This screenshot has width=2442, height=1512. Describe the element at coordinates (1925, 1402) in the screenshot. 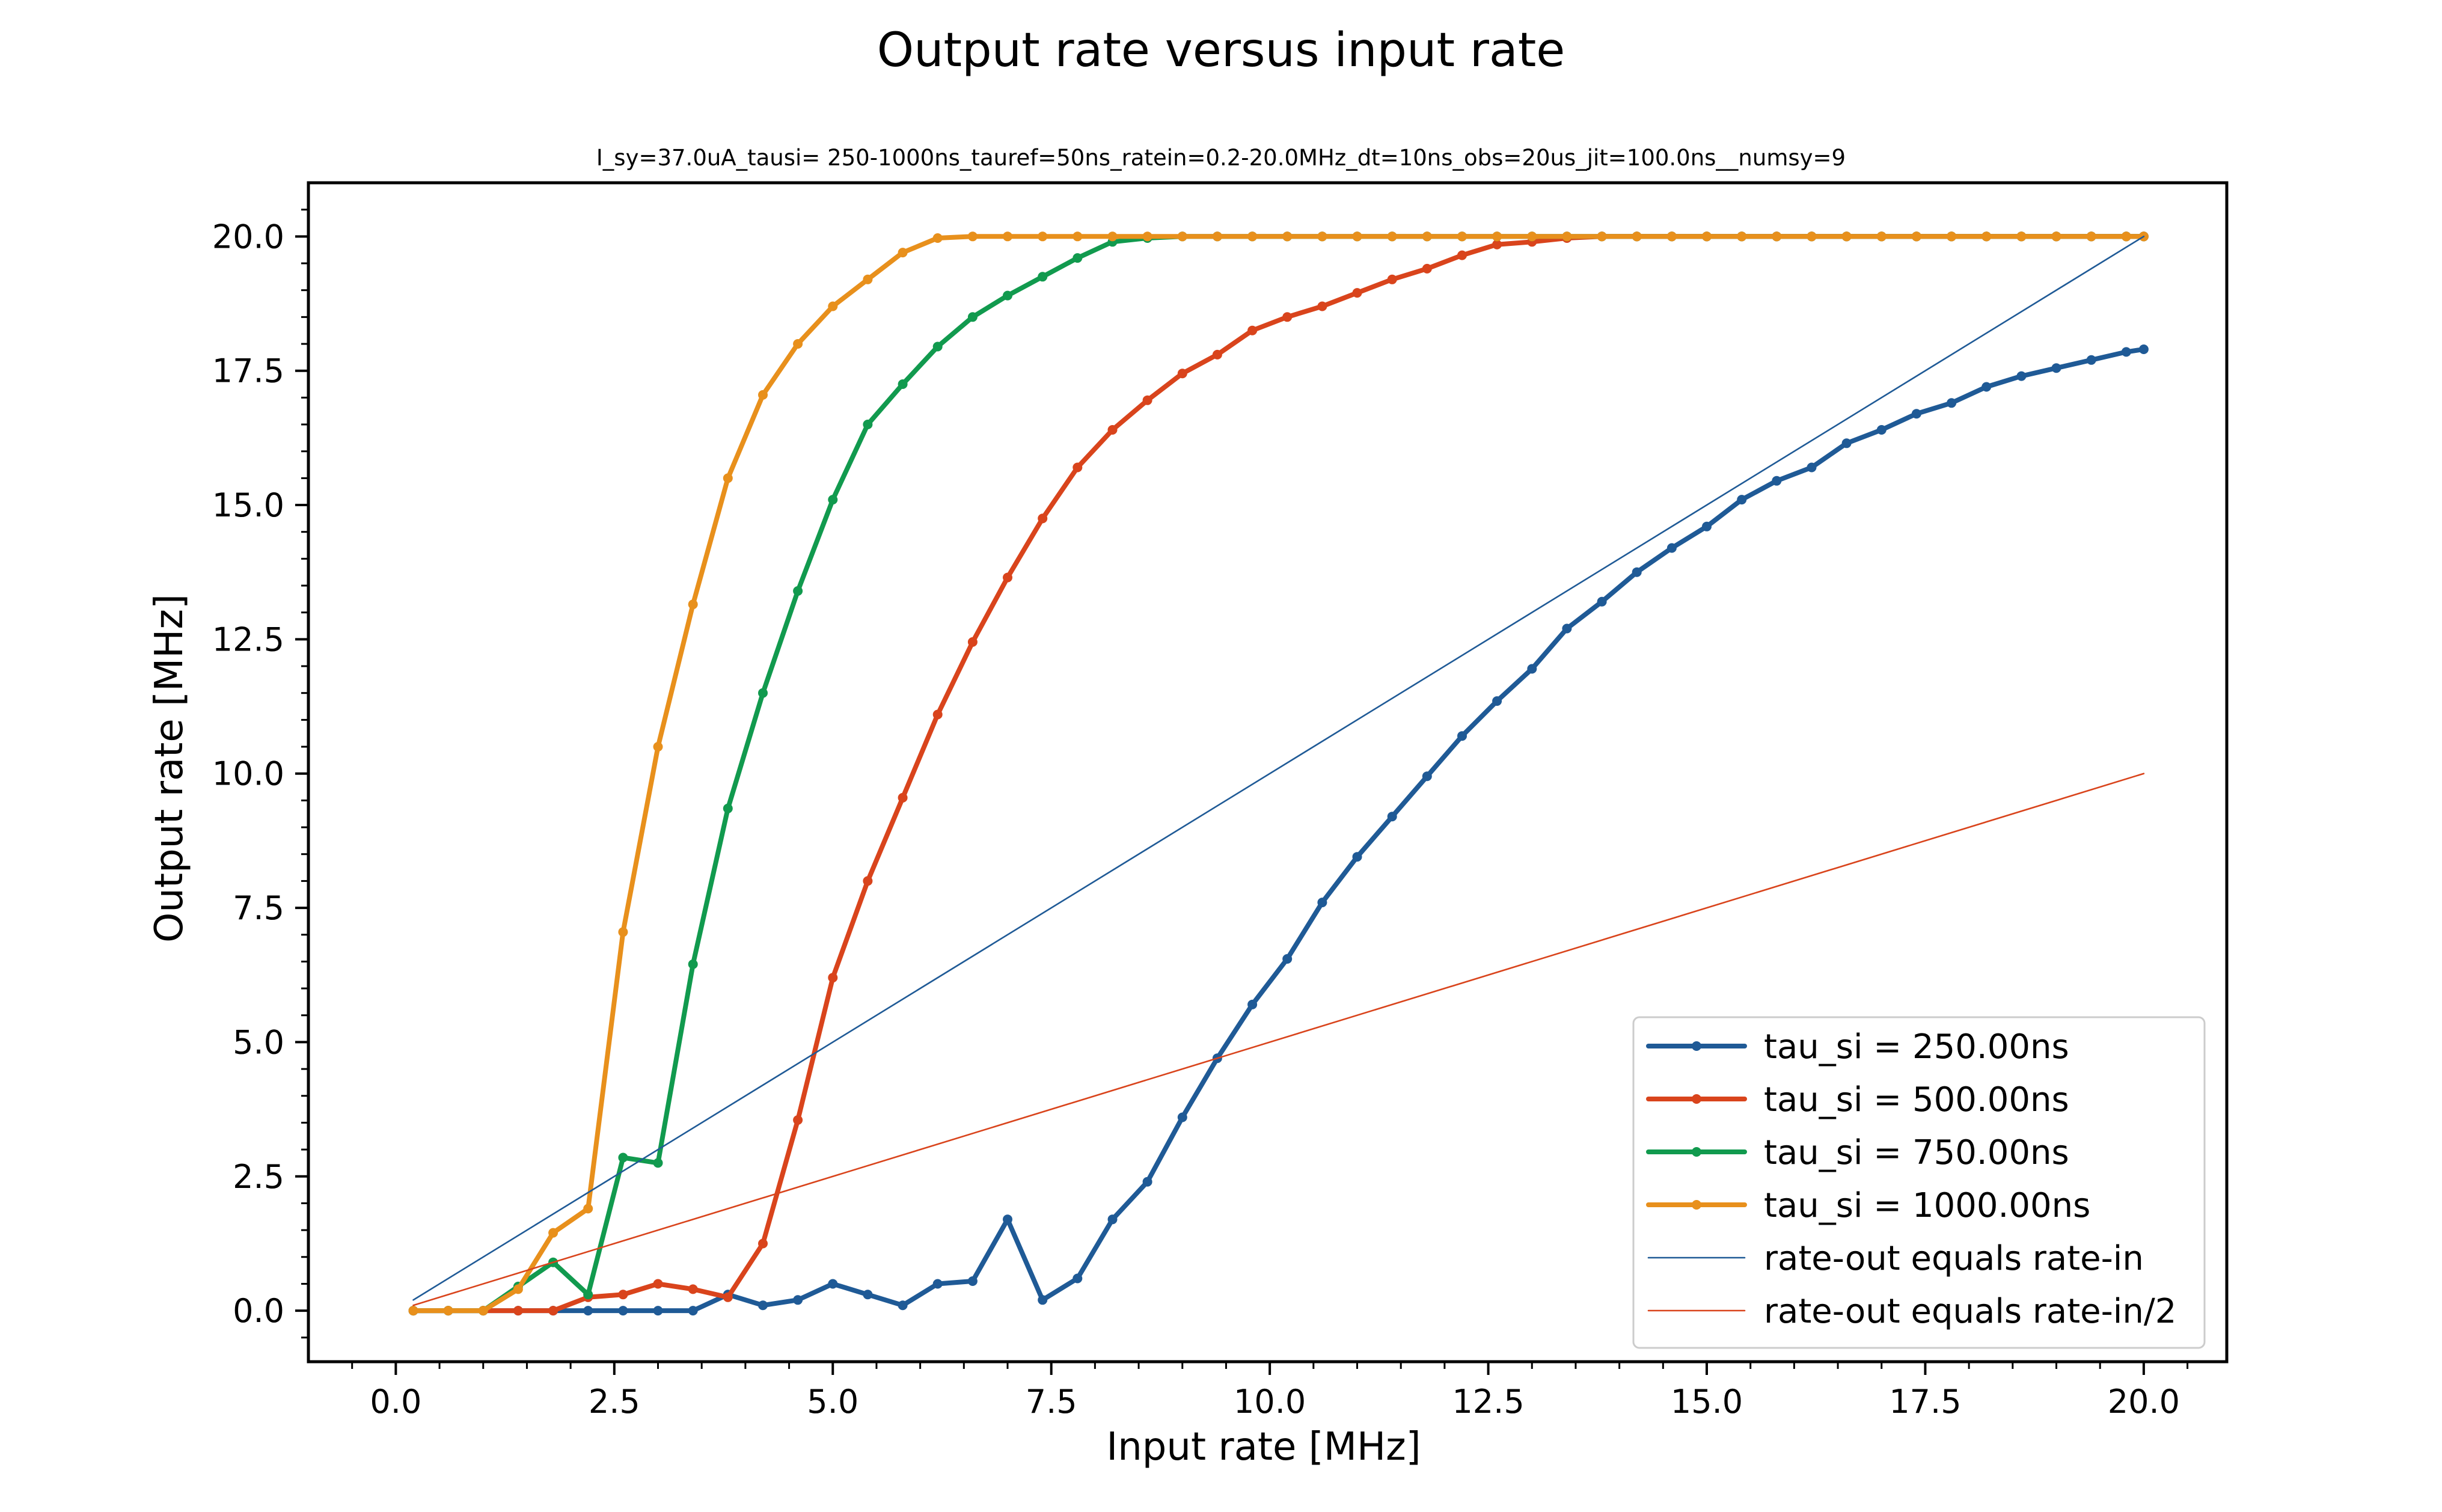

I see `x-tick-label: 17.5` at that location.